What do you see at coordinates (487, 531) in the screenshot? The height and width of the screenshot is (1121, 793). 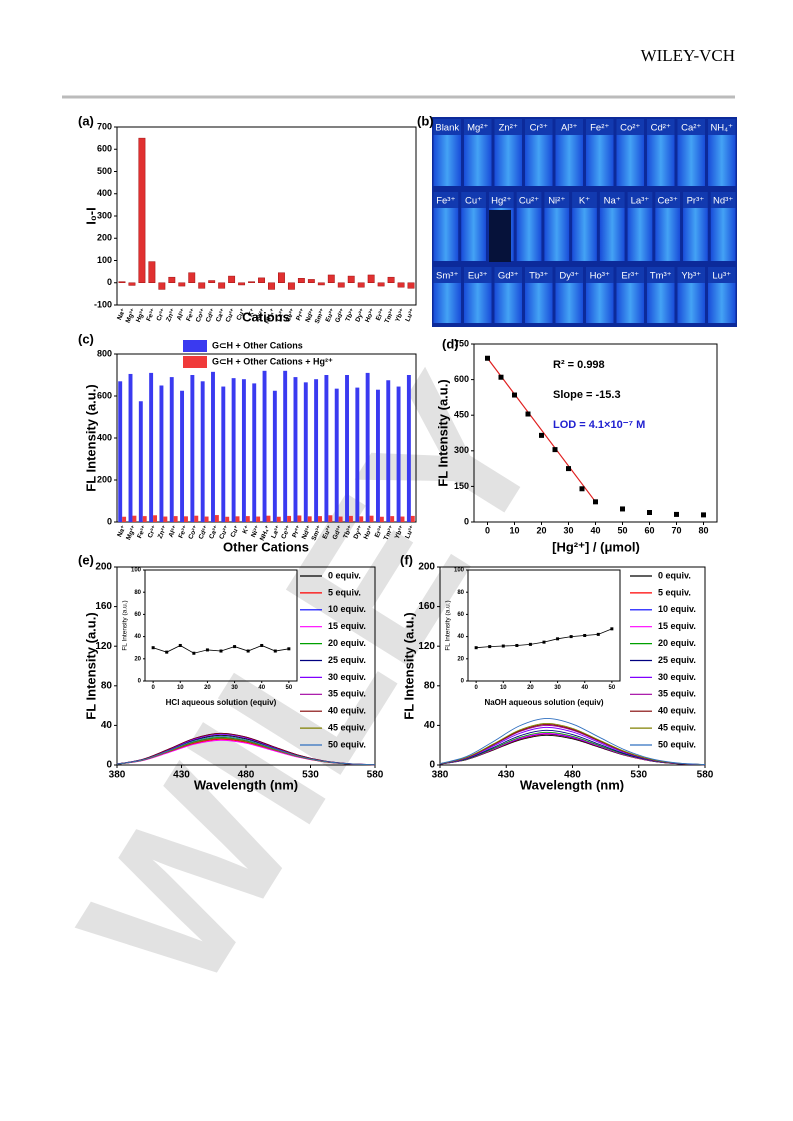 I see `x-tick-label: 0` at bounding box center [487, 531].